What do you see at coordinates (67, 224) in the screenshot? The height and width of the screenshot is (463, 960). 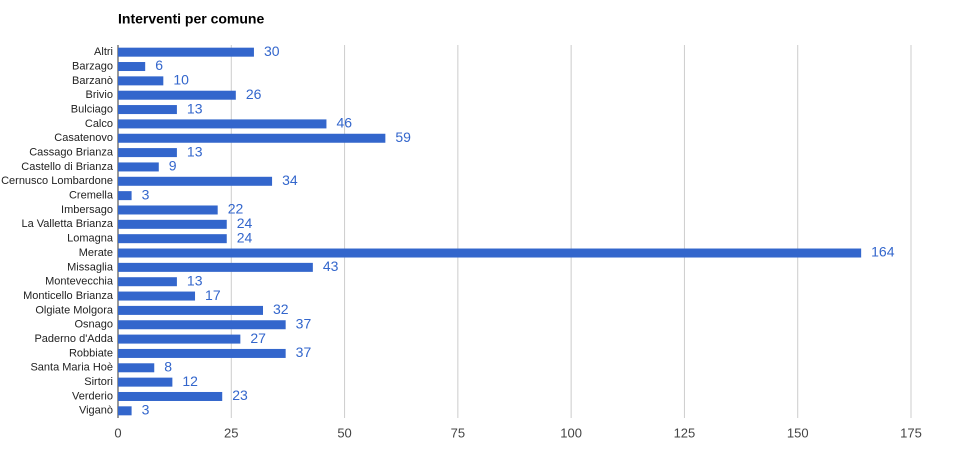 I see `y-tick-label: La Valletta Brianza` at bounding box center [67, 224].